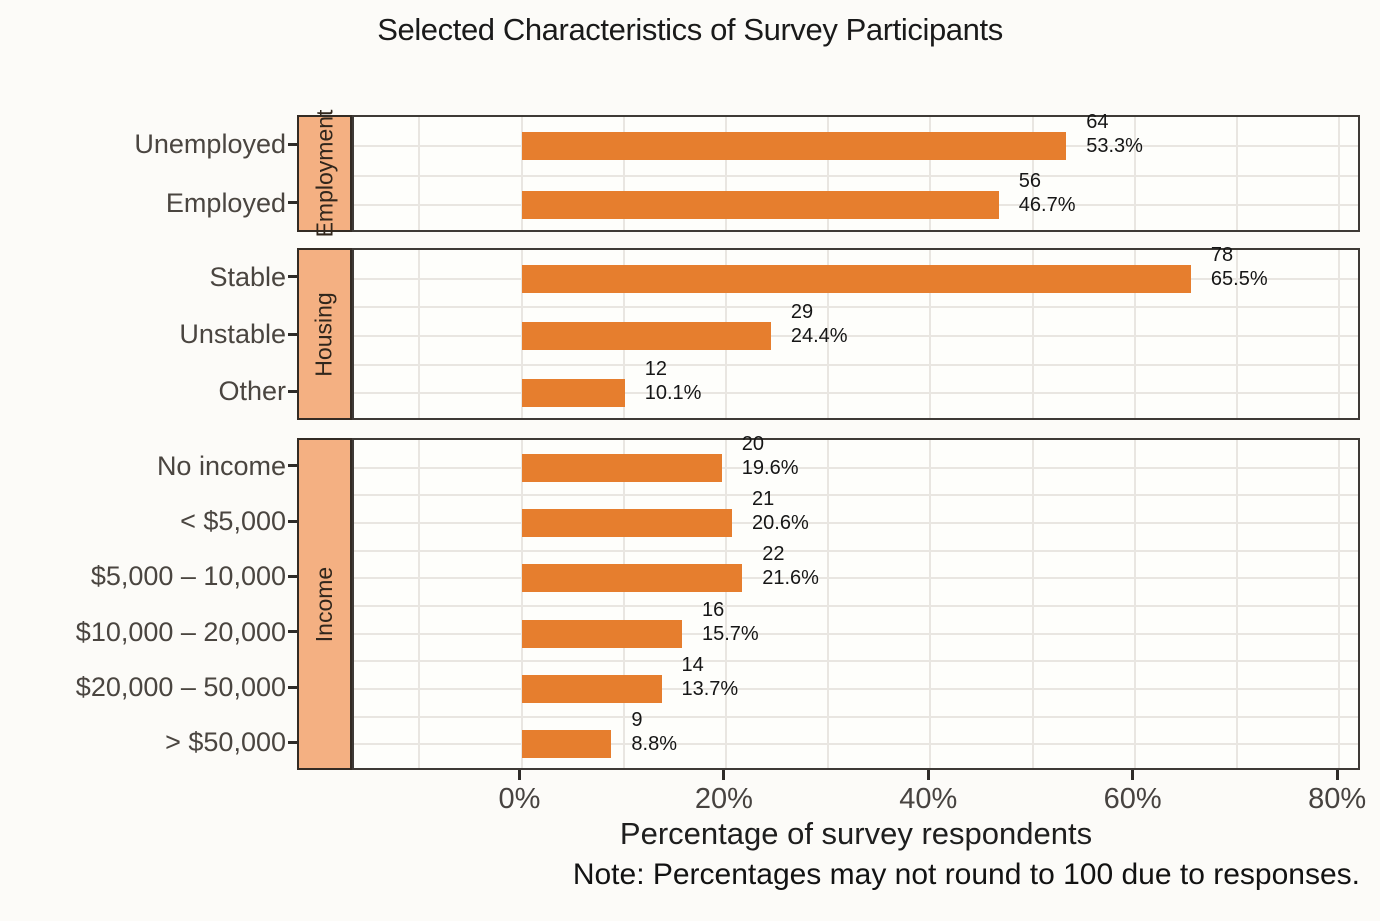 Image resolution: width=1380 pixels, height=921 pixels. What do you see at coordinates (225, 202) in the screenshot?
I see `category-label: Employed` at bounding box center [225, 202].